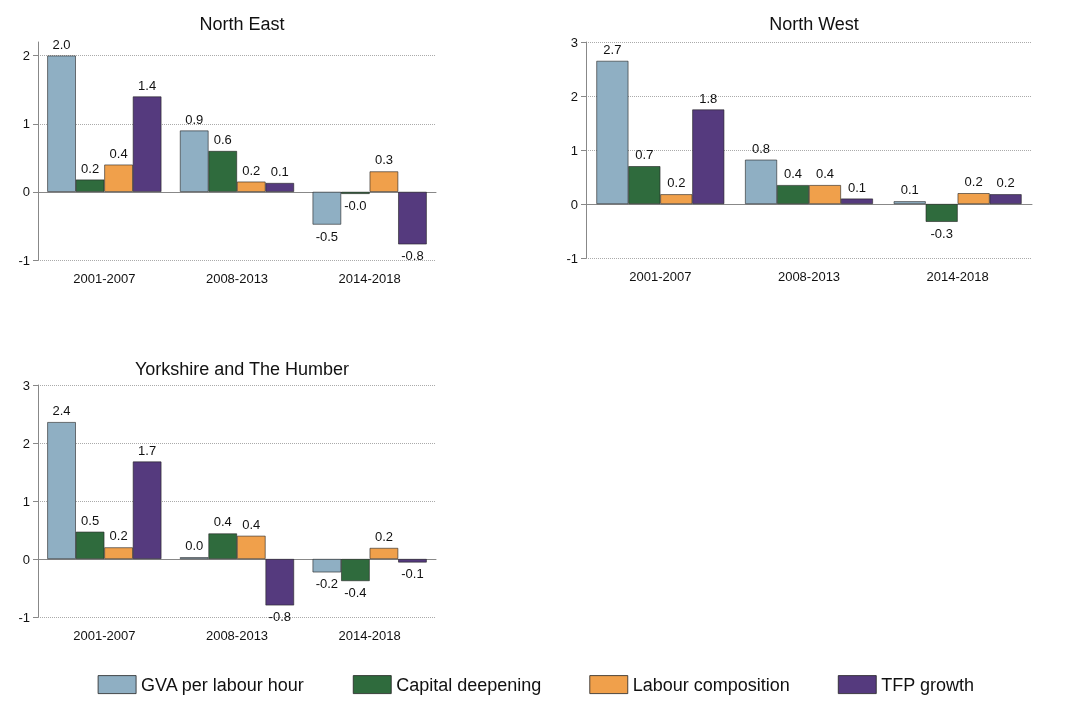 The image size is (1072, 709). Describe the element at coordinates (222, 139) in the screenshot. I see `data-label: 0.6` at that location.